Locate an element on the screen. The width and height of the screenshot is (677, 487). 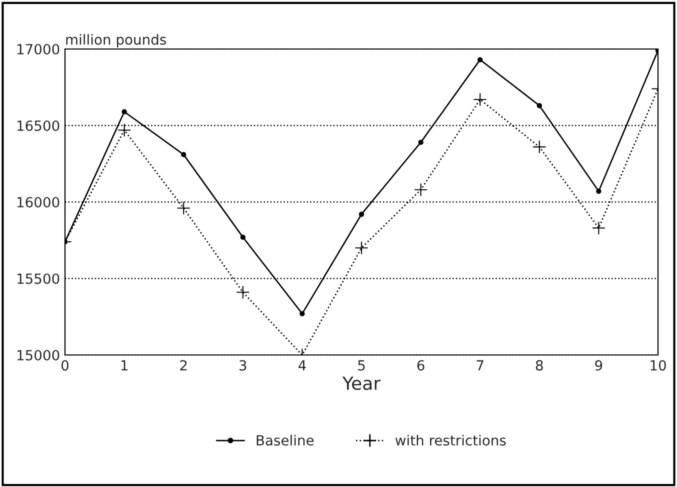
x-tick-label: 4 is located at coordinates (302, 365).